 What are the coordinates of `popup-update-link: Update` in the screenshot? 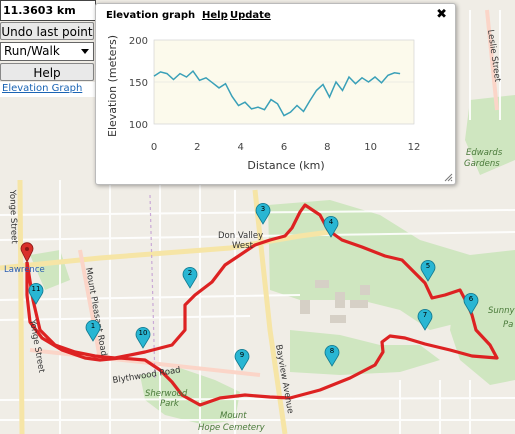 It's located at (250, 15).